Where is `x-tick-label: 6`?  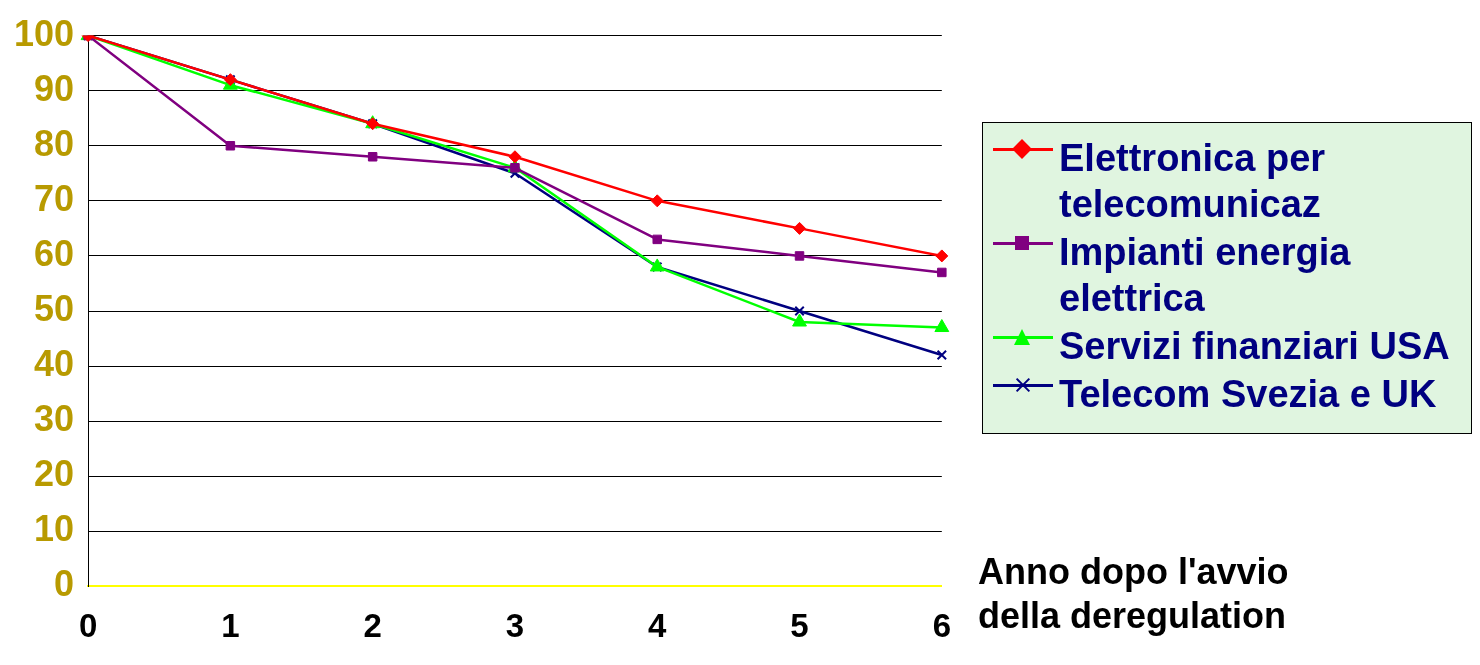
x-tick-label: 6 is located at coordinates (941, 626).